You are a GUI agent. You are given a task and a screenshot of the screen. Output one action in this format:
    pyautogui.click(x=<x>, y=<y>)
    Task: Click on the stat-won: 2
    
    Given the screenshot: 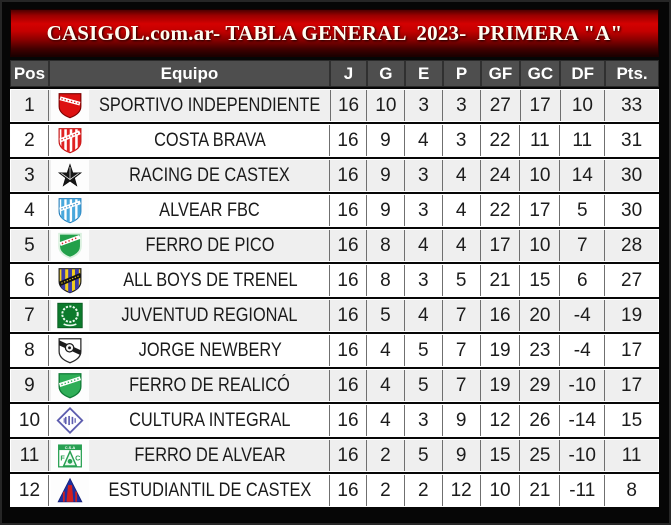 What is the action you would take?
    pyautogui.click(x=384, y=455)
    